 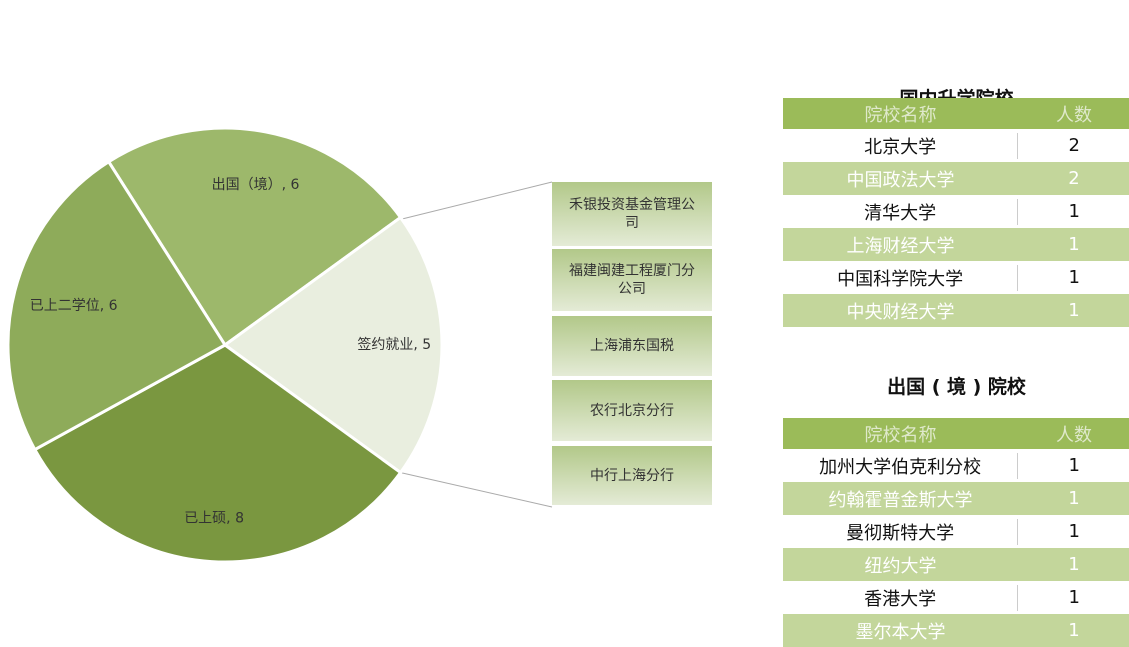 What do you see at coordinates (956, 630) in the screenshot?
I see `table-row: 墨尔本大学 1` at bounding box center [956, 630].